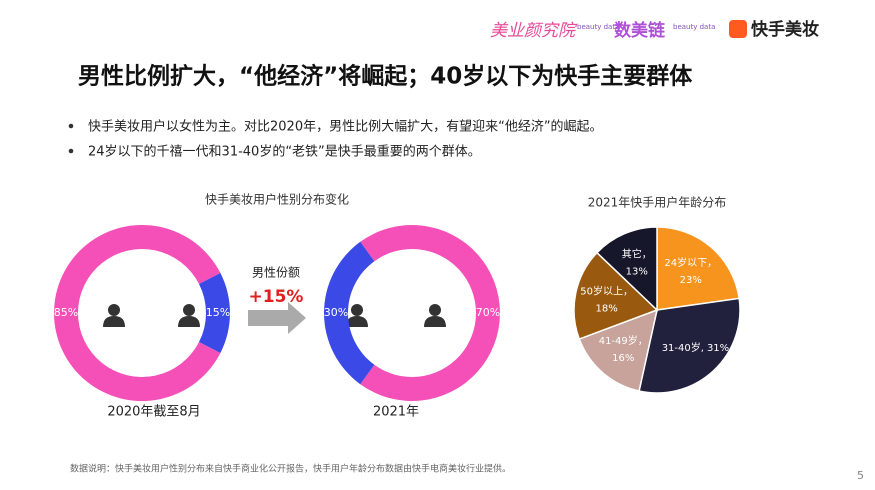 The height and width of the screenshot is (490, 875). Describe the element at coordinates (623, 340) in the screenshot. I see `category-label: 41-49岁，` at that location.